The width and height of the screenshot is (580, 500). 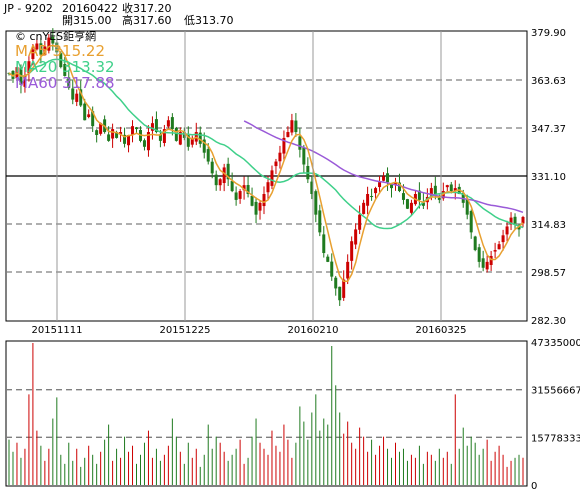 What do you see at coordinates (185, 330) in the screenshot?
I see `x-tick-label: 20151225` at bounding box center [185, 330].